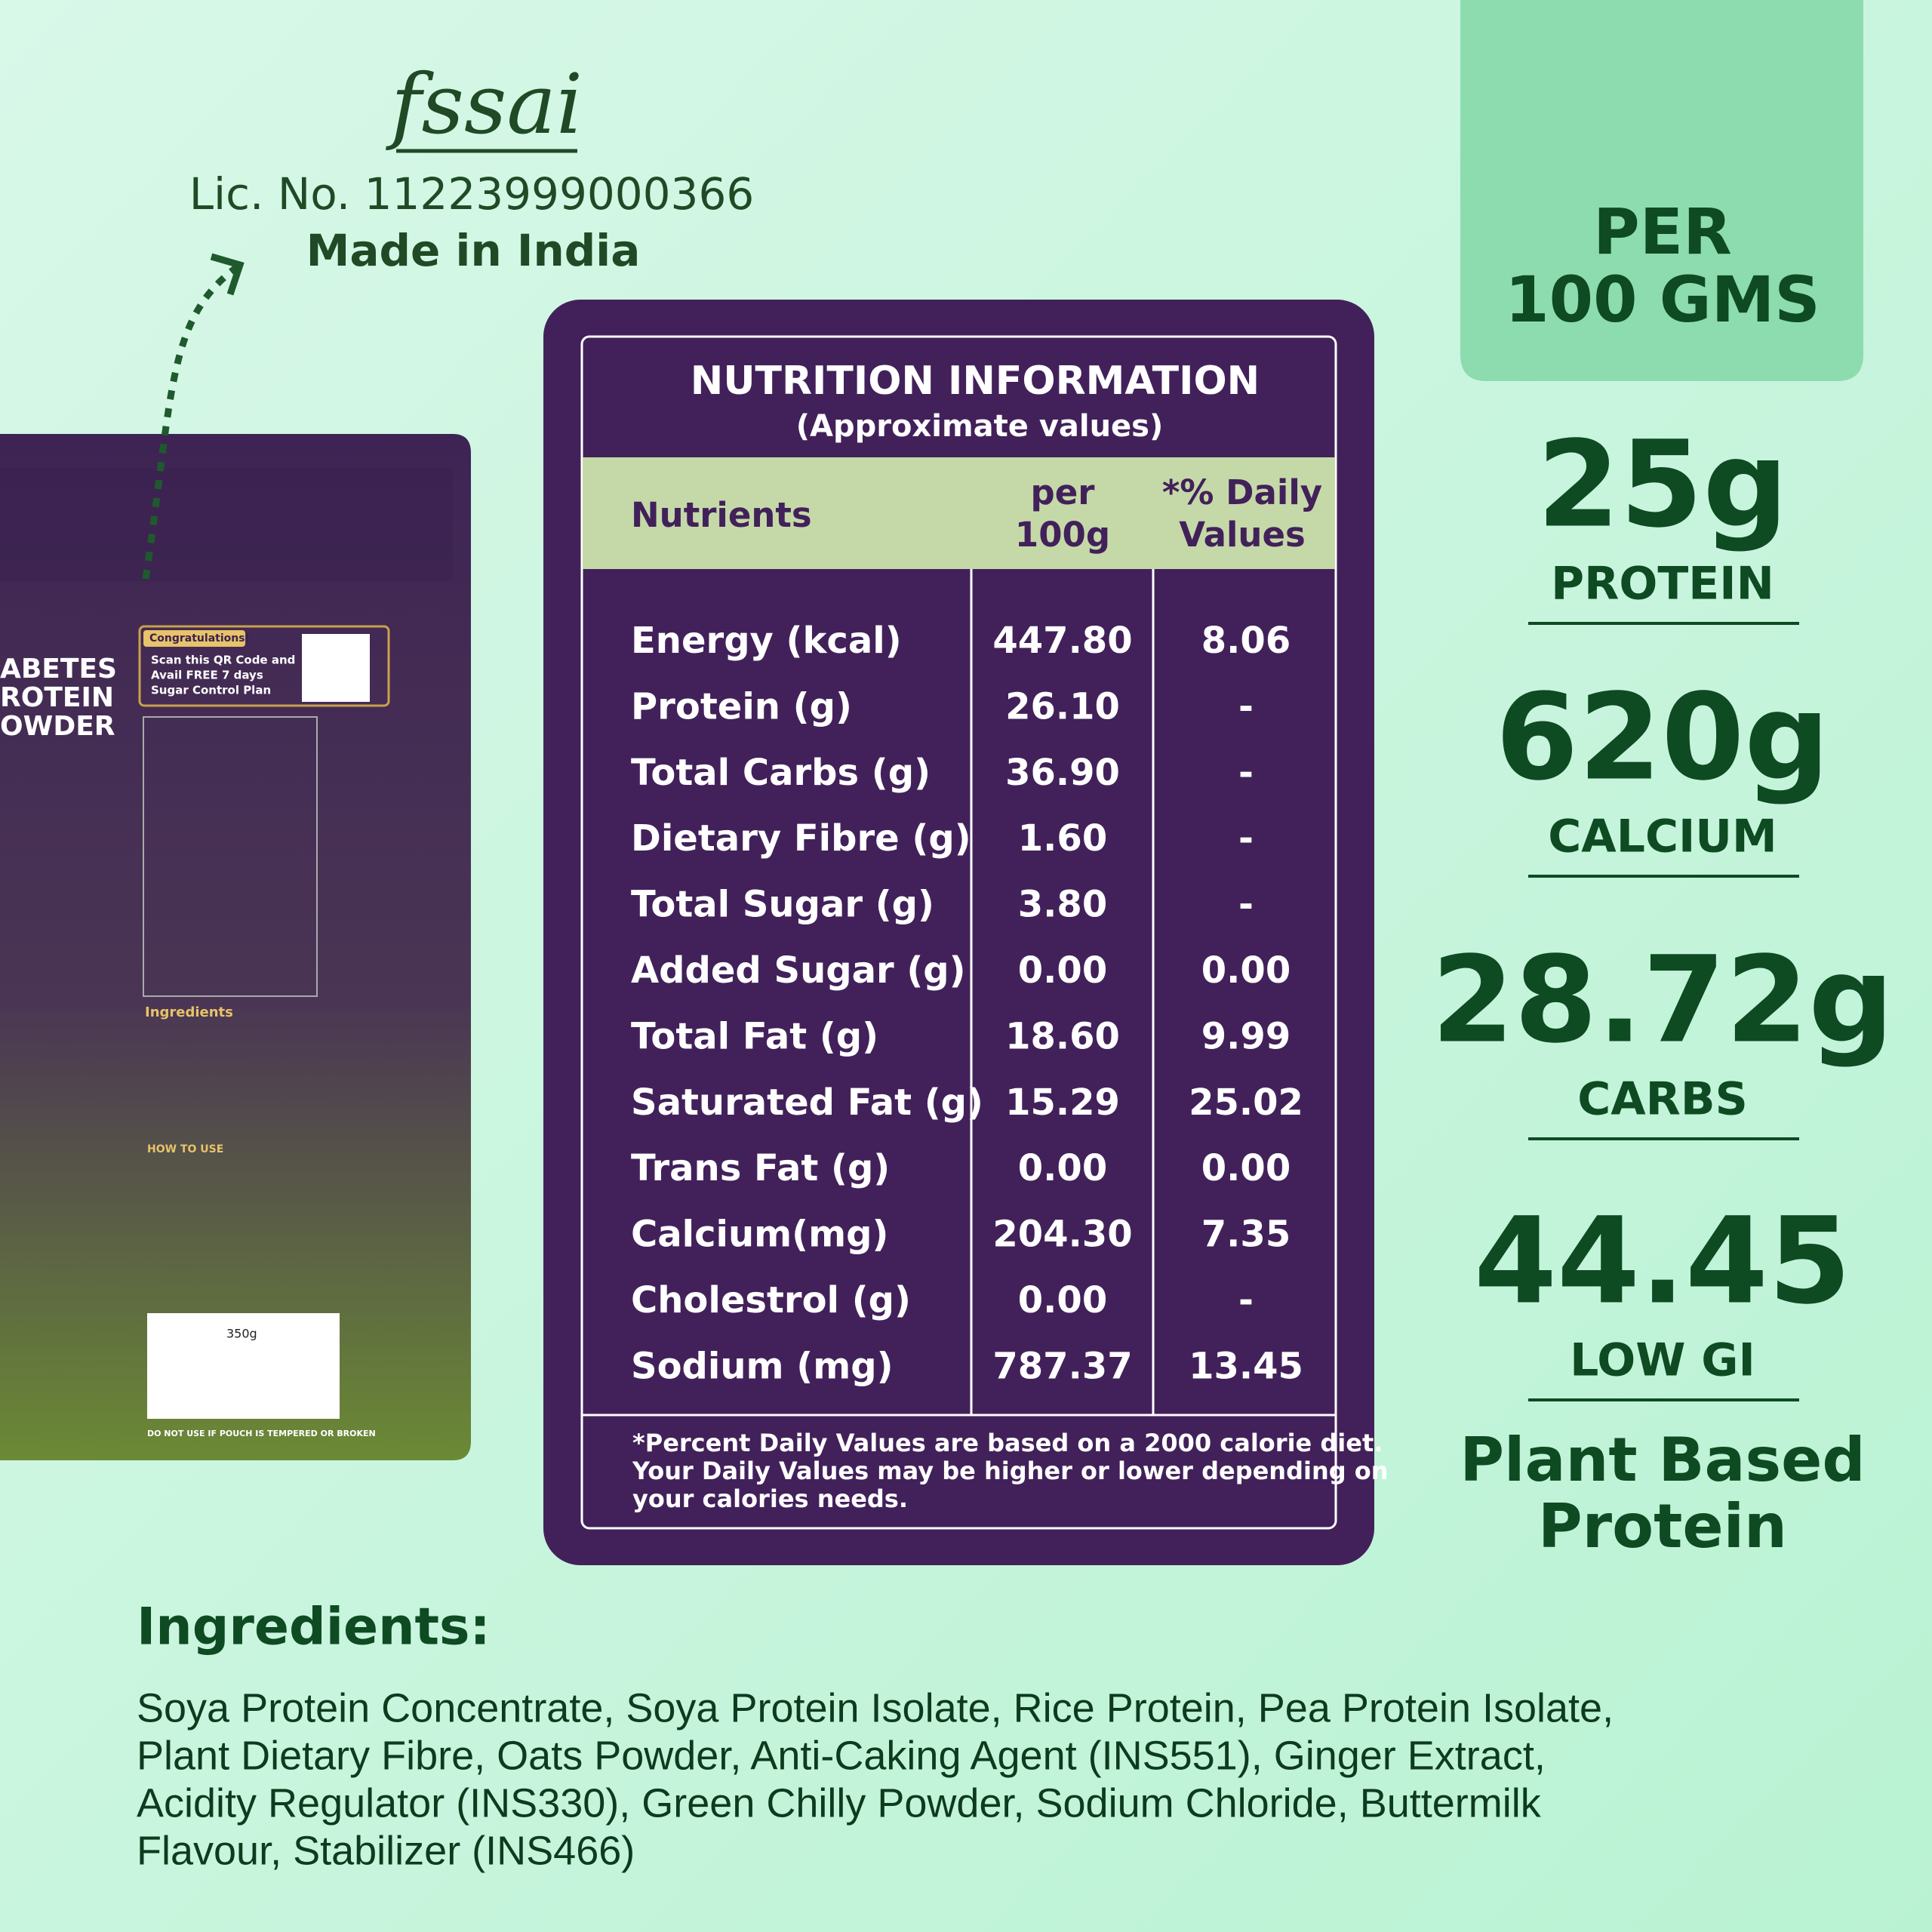 The height and width of the screenshot is (1932, 1932). I want to click on pouch-title: ABETES, so click(58, 669).